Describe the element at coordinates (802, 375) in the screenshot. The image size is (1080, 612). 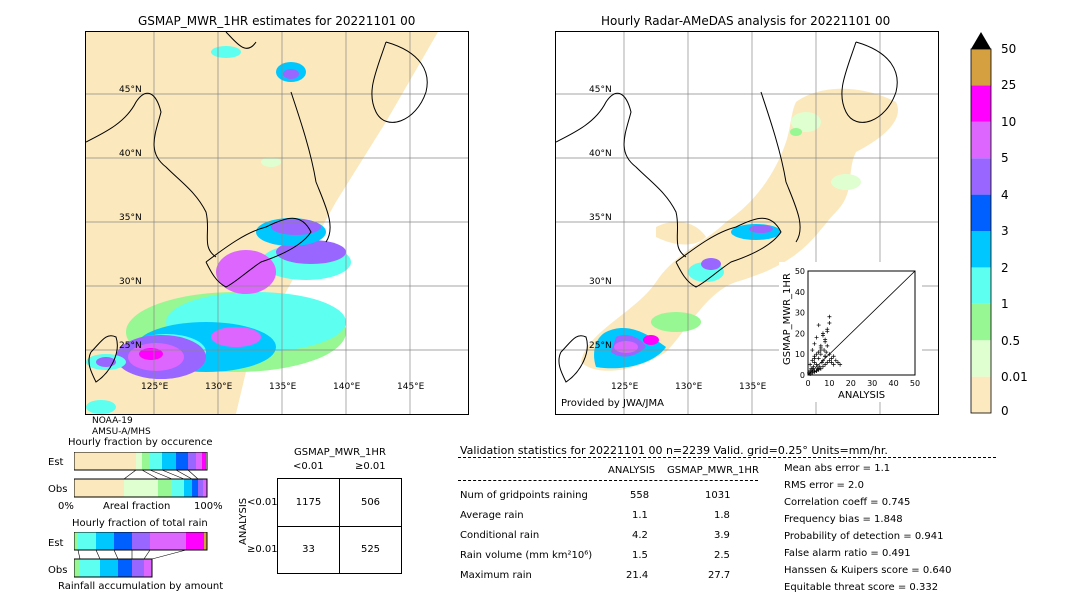
I see `scatter-ytick-label: 0` at that location.